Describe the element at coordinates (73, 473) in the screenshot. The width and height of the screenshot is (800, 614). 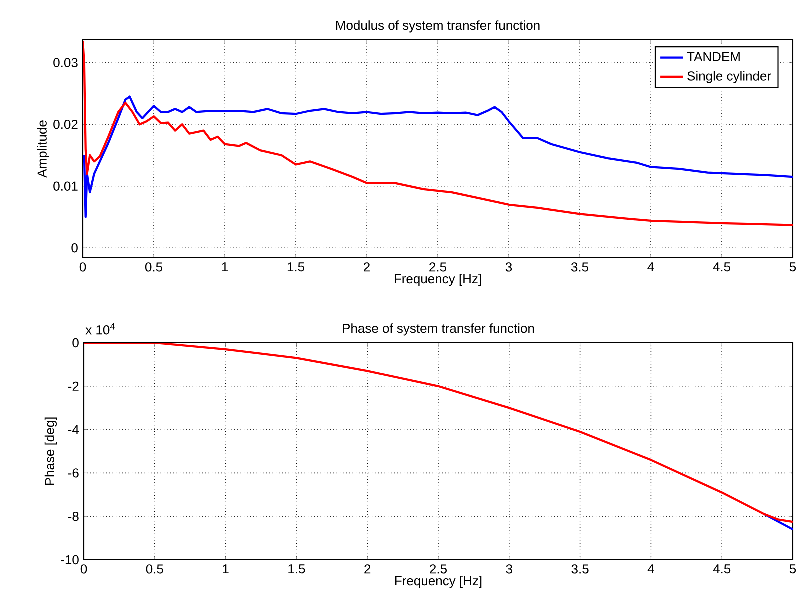
I see `y-tick-label: -6` at that location.